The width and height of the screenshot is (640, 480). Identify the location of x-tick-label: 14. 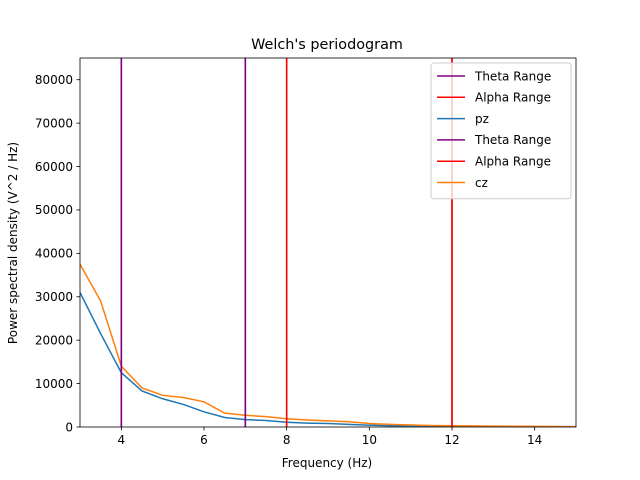
(534, 440).